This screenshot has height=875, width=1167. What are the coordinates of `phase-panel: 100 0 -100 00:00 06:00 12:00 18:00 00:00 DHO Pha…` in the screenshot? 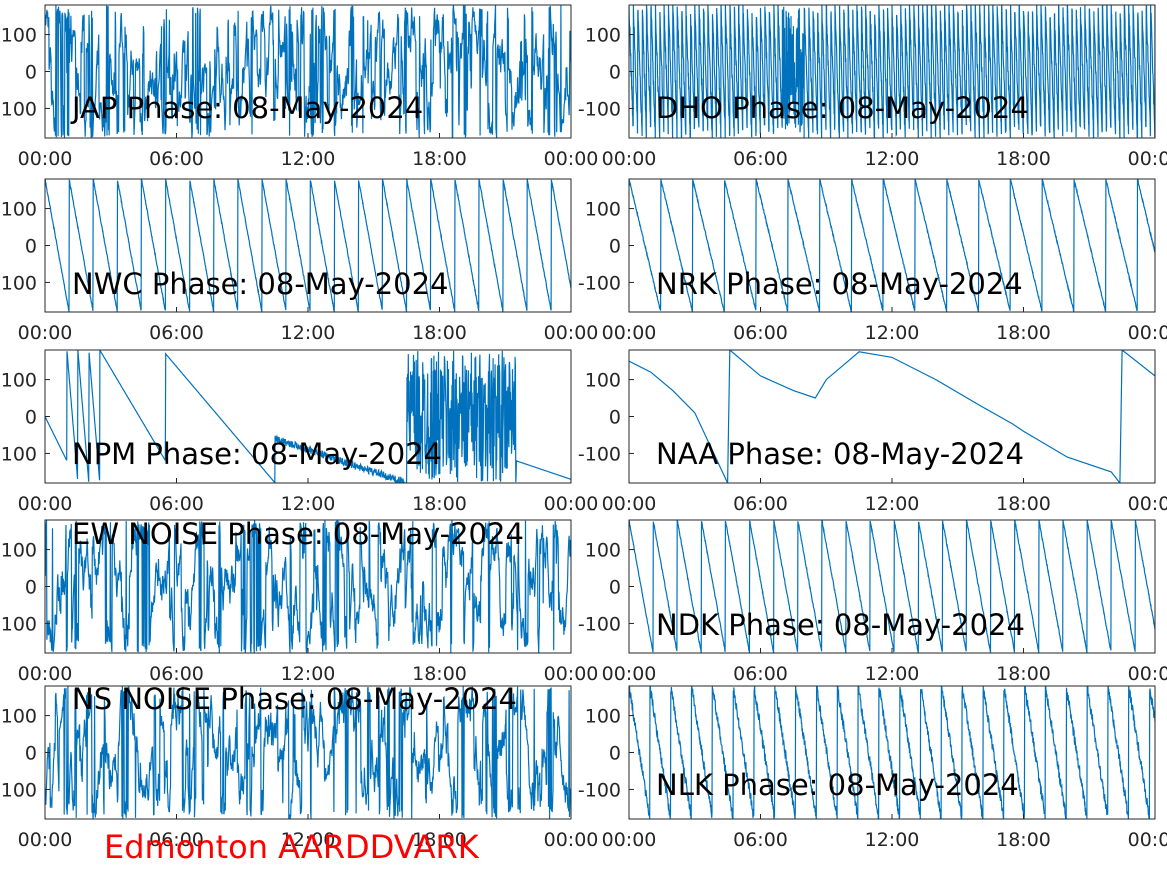 It's located at (872, 87).